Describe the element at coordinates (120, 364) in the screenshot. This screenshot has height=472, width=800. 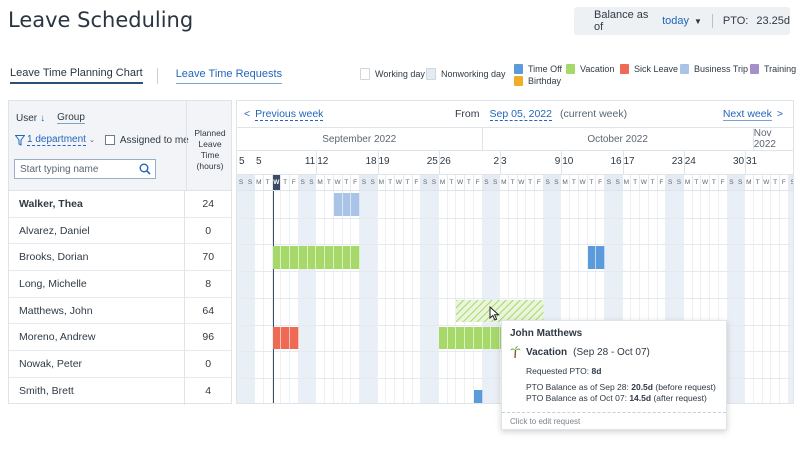
I see `employee-row: Nowak, Peter 0` at that location.